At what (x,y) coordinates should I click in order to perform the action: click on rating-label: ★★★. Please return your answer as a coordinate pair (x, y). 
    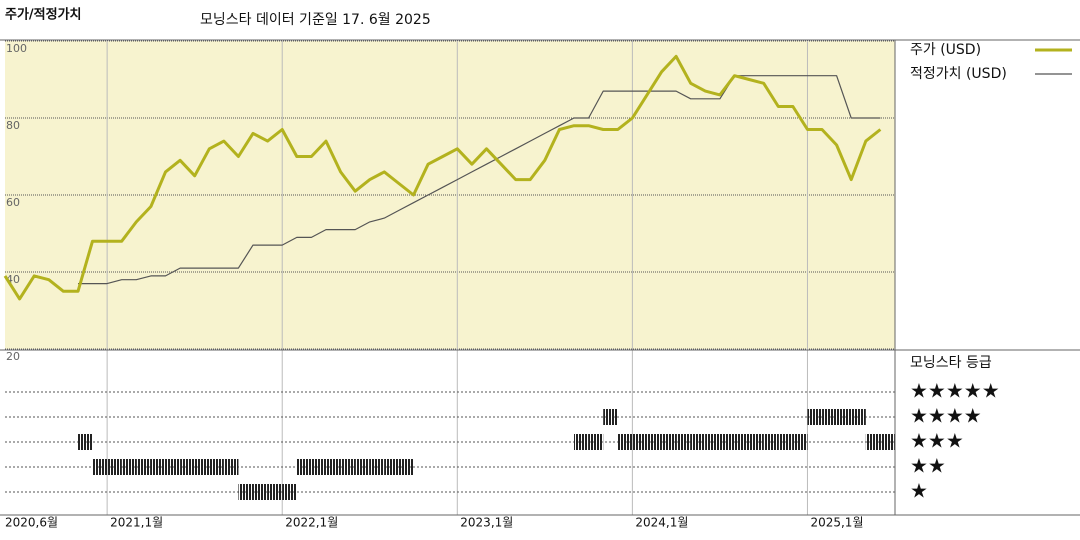
    Looking at the image, I should click on (937, 441).